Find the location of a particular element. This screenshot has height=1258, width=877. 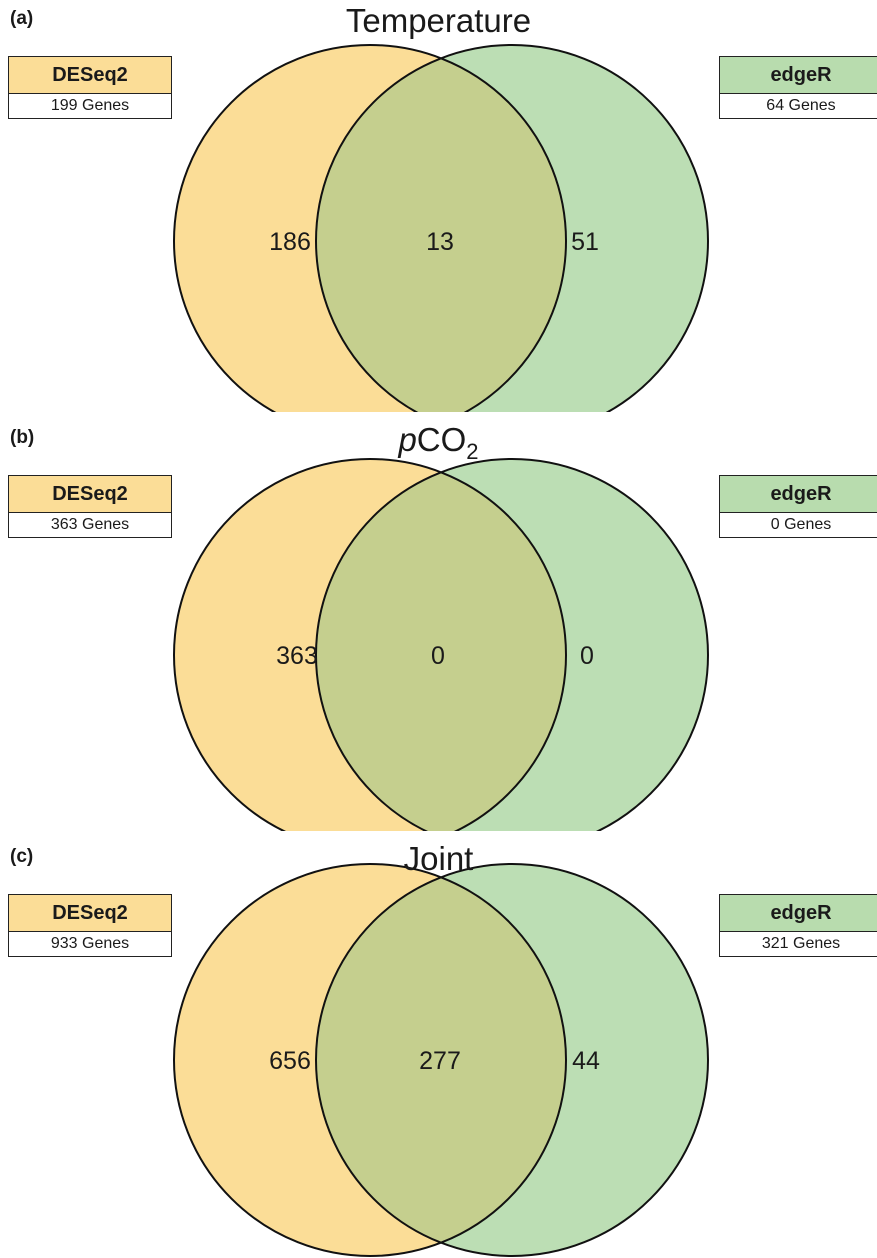

panel-letter: (b) is located at coordinates (22, 437).